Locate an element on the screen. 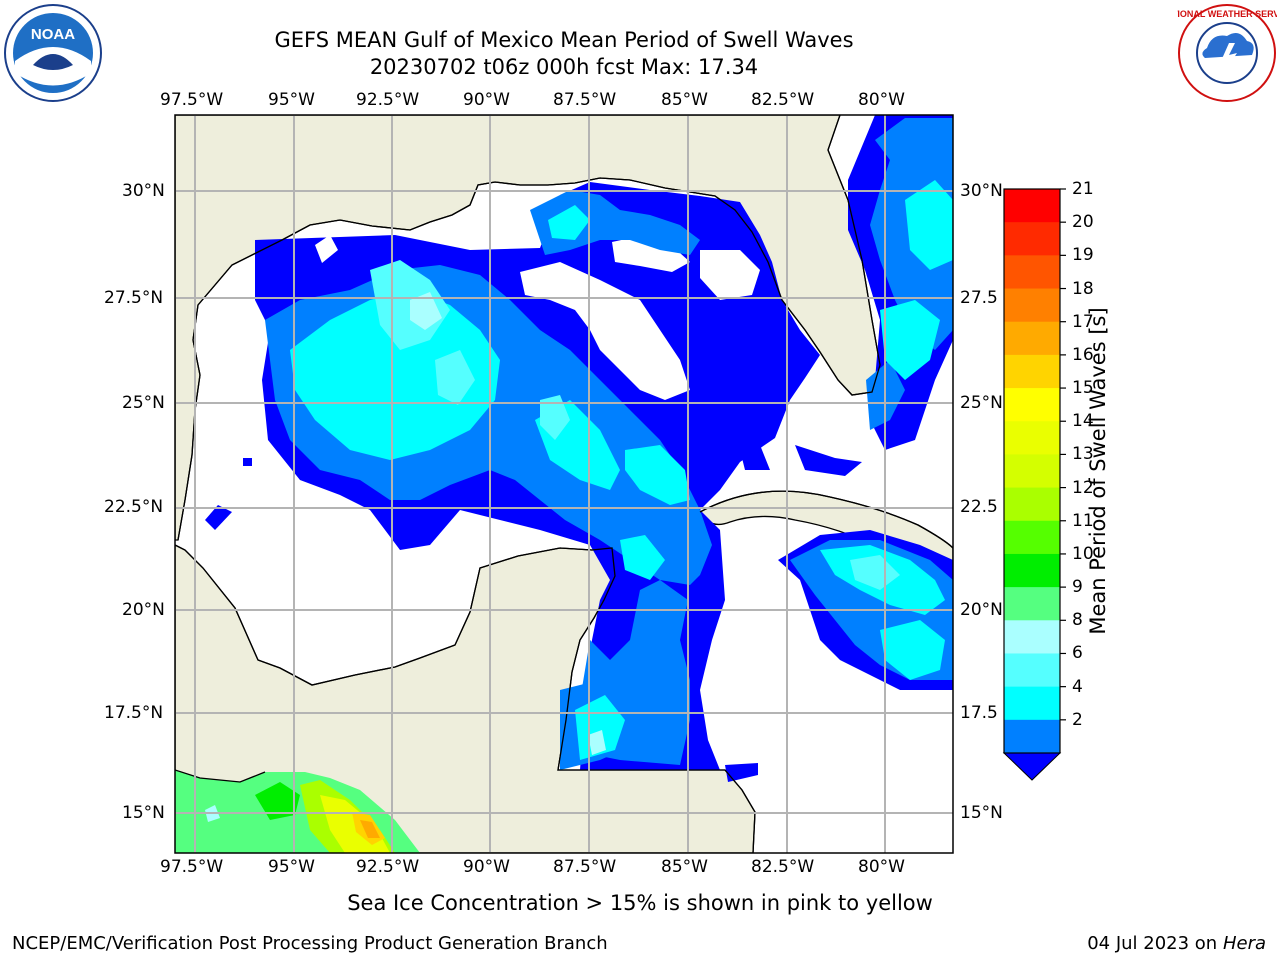 The image size is (1280, 960). lon-label-top-6: 85°W is located at coordinates (684, 100).